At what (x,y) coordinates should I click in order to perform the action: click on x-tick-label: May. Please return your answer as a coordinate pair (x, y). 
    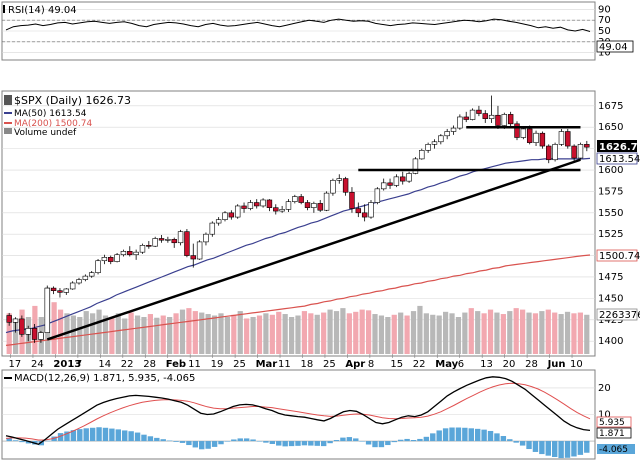
    Looking at the image, I should click on (446, 364).